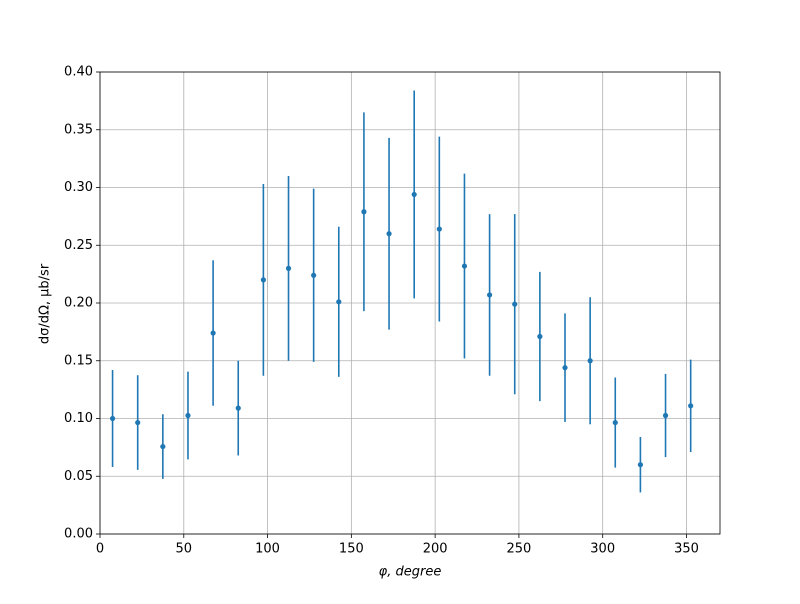 The width and height of the screenshot is (800, 604). Describe the element at coordinates (100, 549) in the screenshot. I see `x-tick-label: 0` at that location.